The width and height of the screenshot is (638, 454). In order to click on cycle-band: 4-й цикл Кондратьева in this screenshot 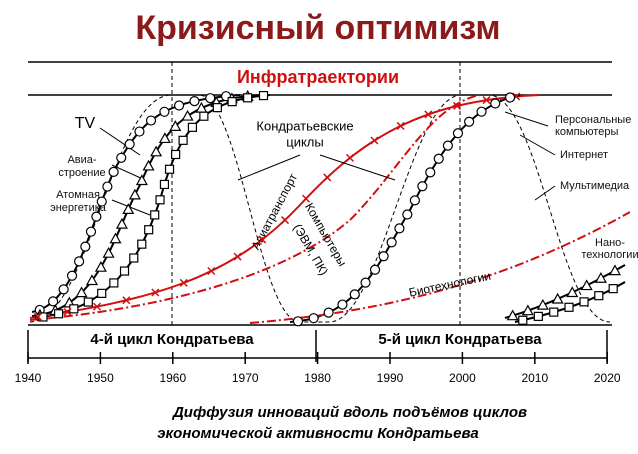, I will do `click(172, 339)`.